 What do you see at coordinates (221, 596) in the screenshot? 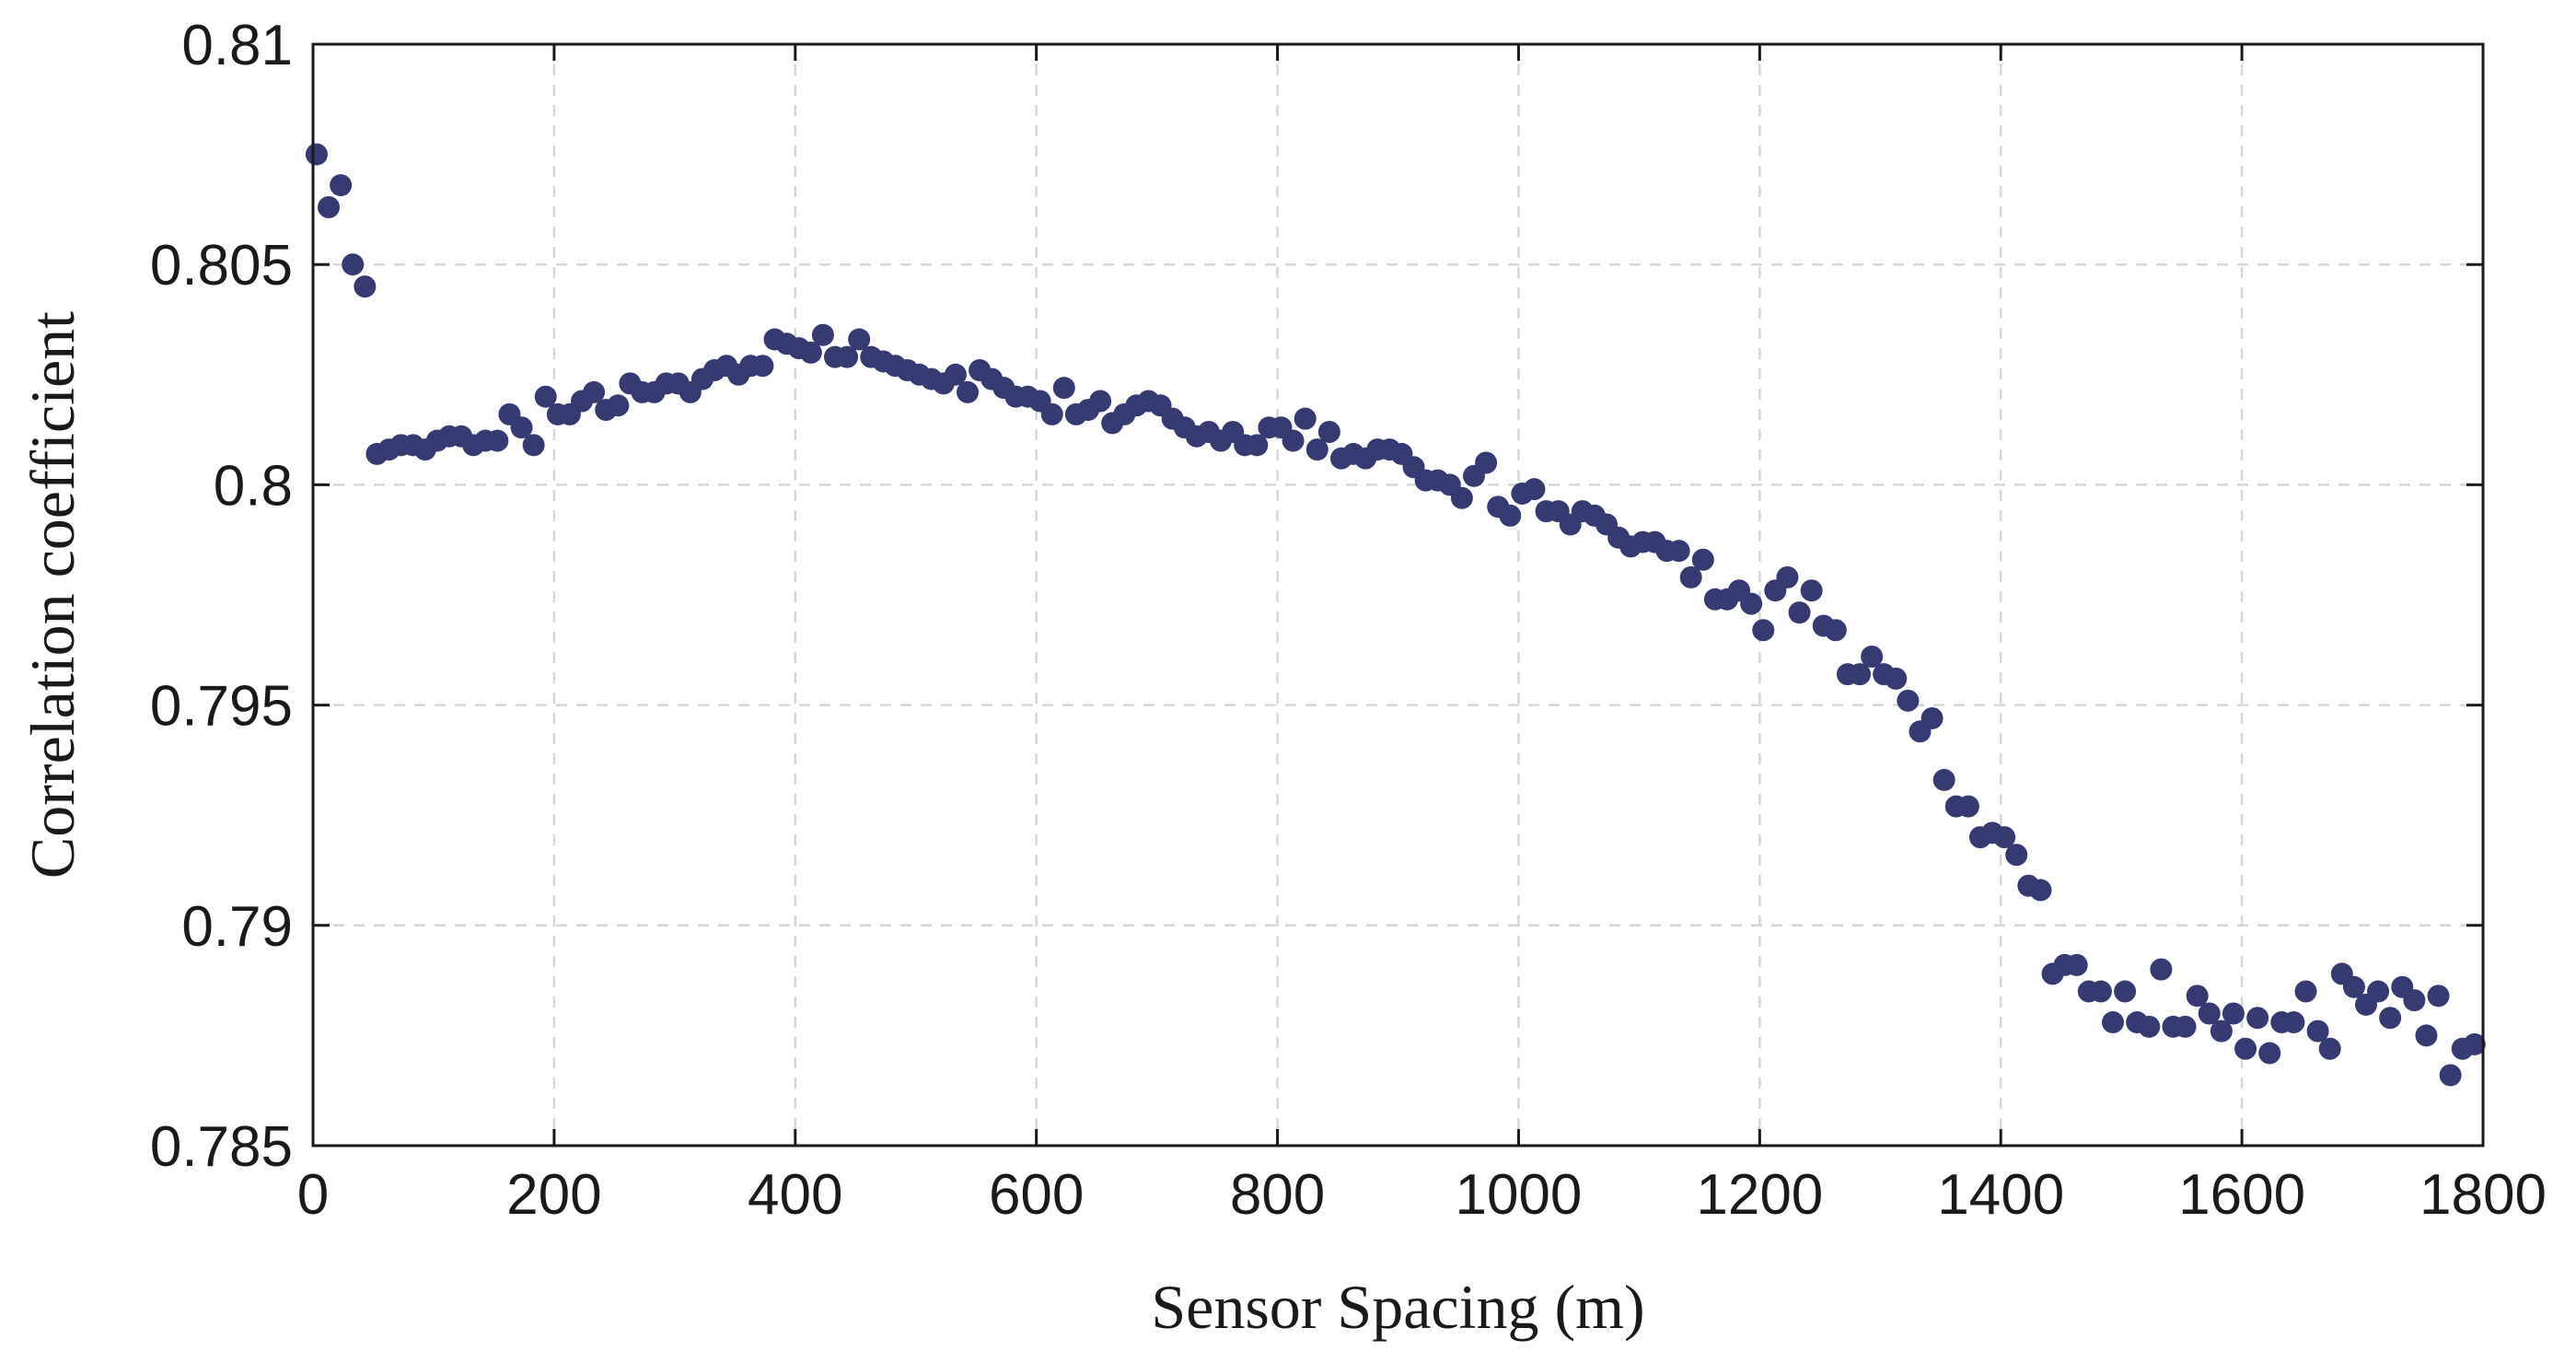
I see `y-tick-labels: 0.785 0.79 0.795 0.8 0.805 0.81` at bounding box center [221, 596].